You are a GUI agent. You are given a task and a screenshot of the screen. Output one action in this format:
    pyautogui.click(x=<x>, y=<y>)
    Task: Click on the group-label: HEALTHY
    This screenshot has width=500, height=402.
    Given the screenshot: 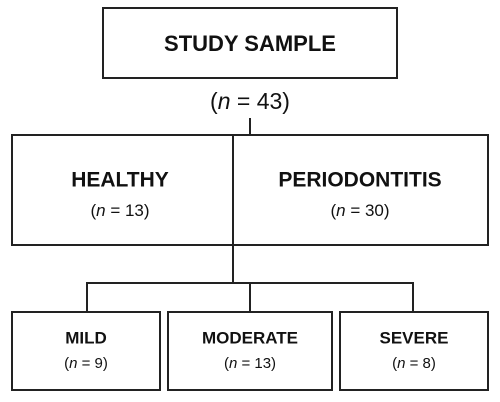 What is the action you would take?
    pyautogui.click(x=120, y=180)
    